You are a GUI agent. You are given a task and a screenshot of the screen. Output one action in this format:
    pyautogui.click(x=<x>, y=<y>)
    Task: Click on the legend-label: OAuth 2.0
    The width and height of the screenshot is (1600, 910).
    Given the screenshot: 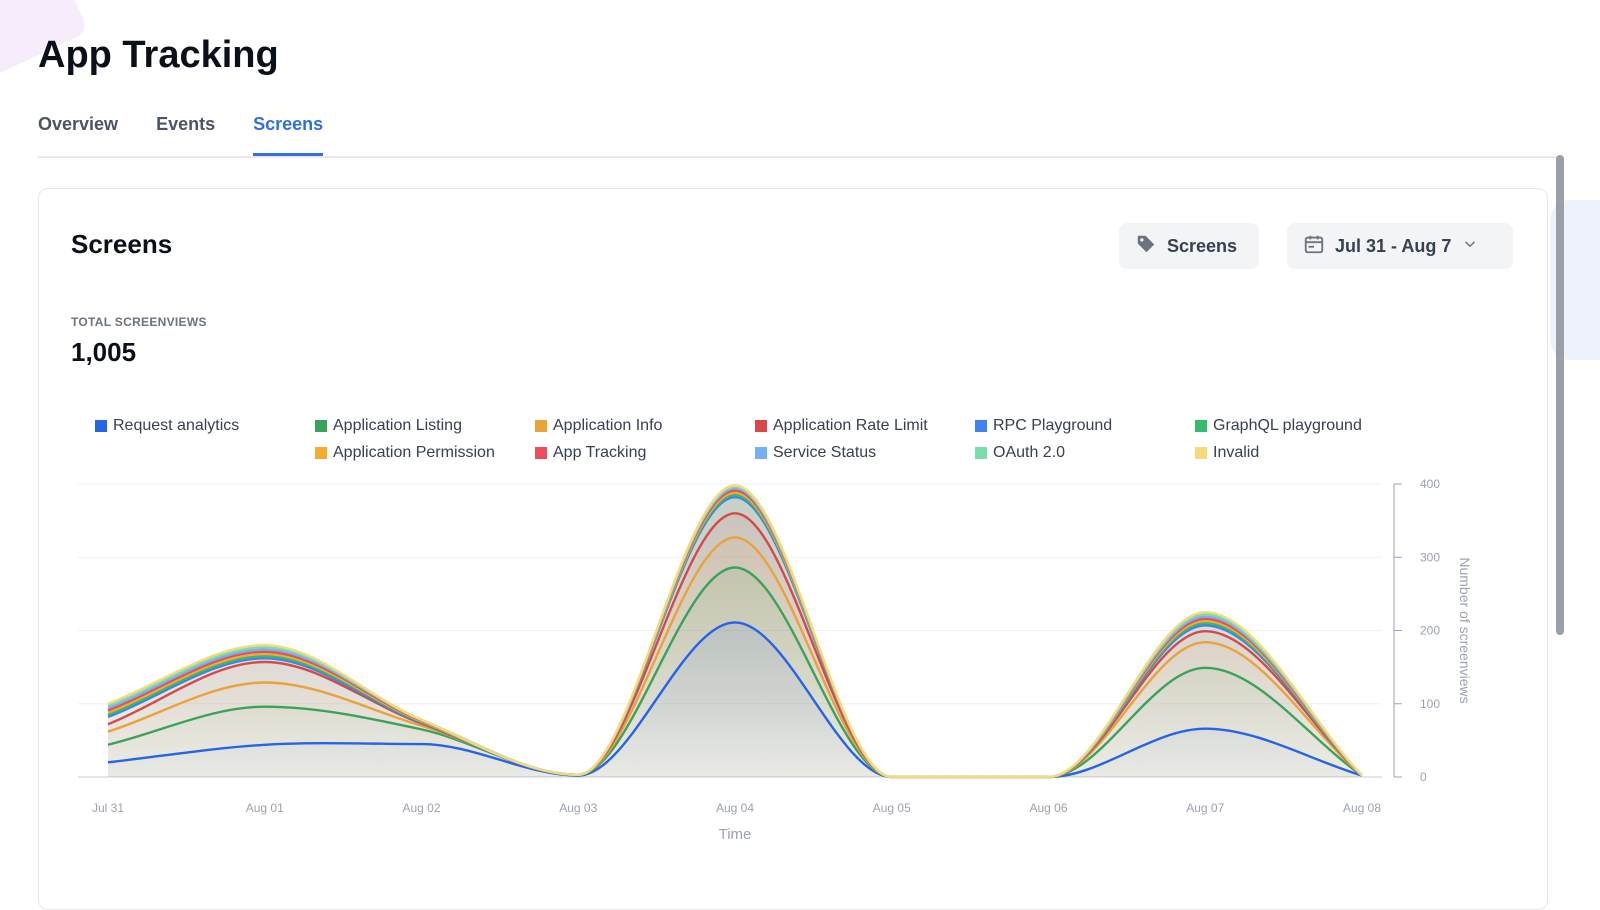 What is the action you would take?
    pyautogui.click(x=1029, y=452)
    